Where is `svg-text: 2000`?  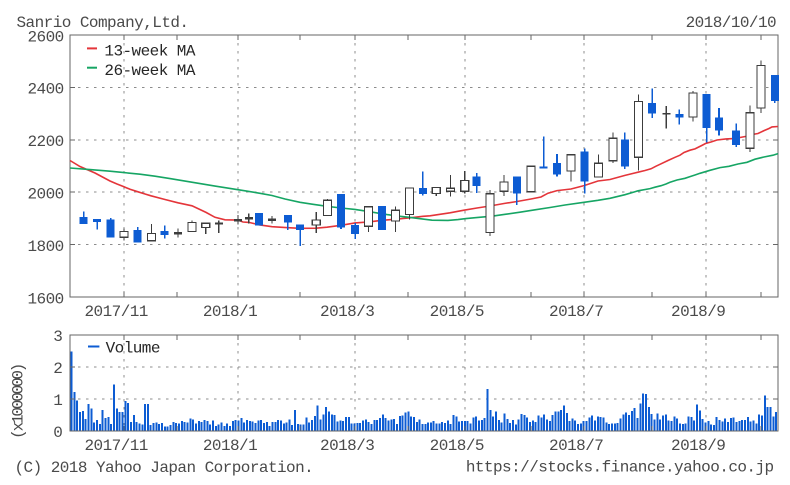 svg-text: 2000 is located at coordinates (45, 195).